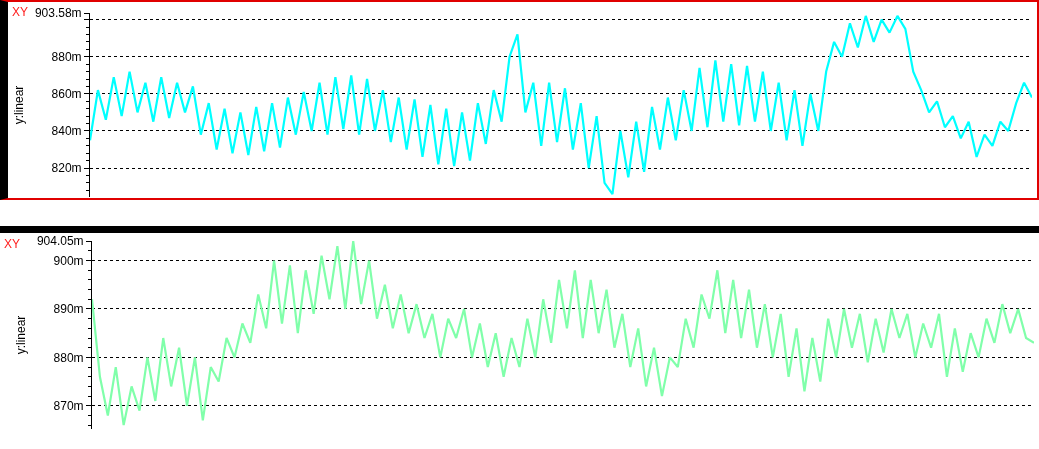 This screenshot has width=1039, height=449. What do you see at coordinates (60, 241) in the screenshot?
I see `y-tick-label: 904.05m` at bounding box center [60, 241].